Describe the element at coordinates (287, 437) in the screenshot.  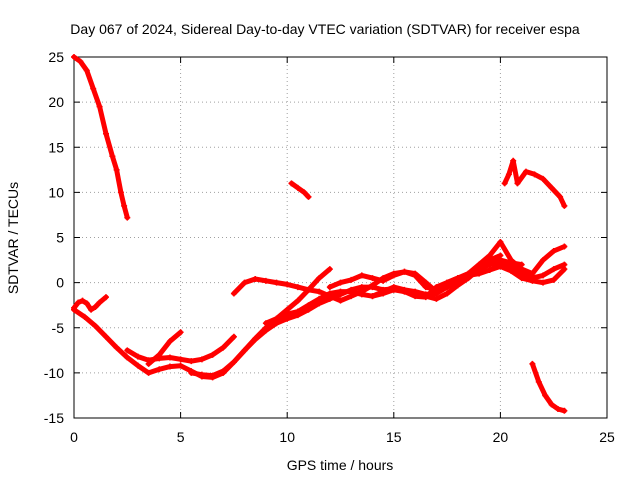
I see `x-tick-label: 10` at that location.